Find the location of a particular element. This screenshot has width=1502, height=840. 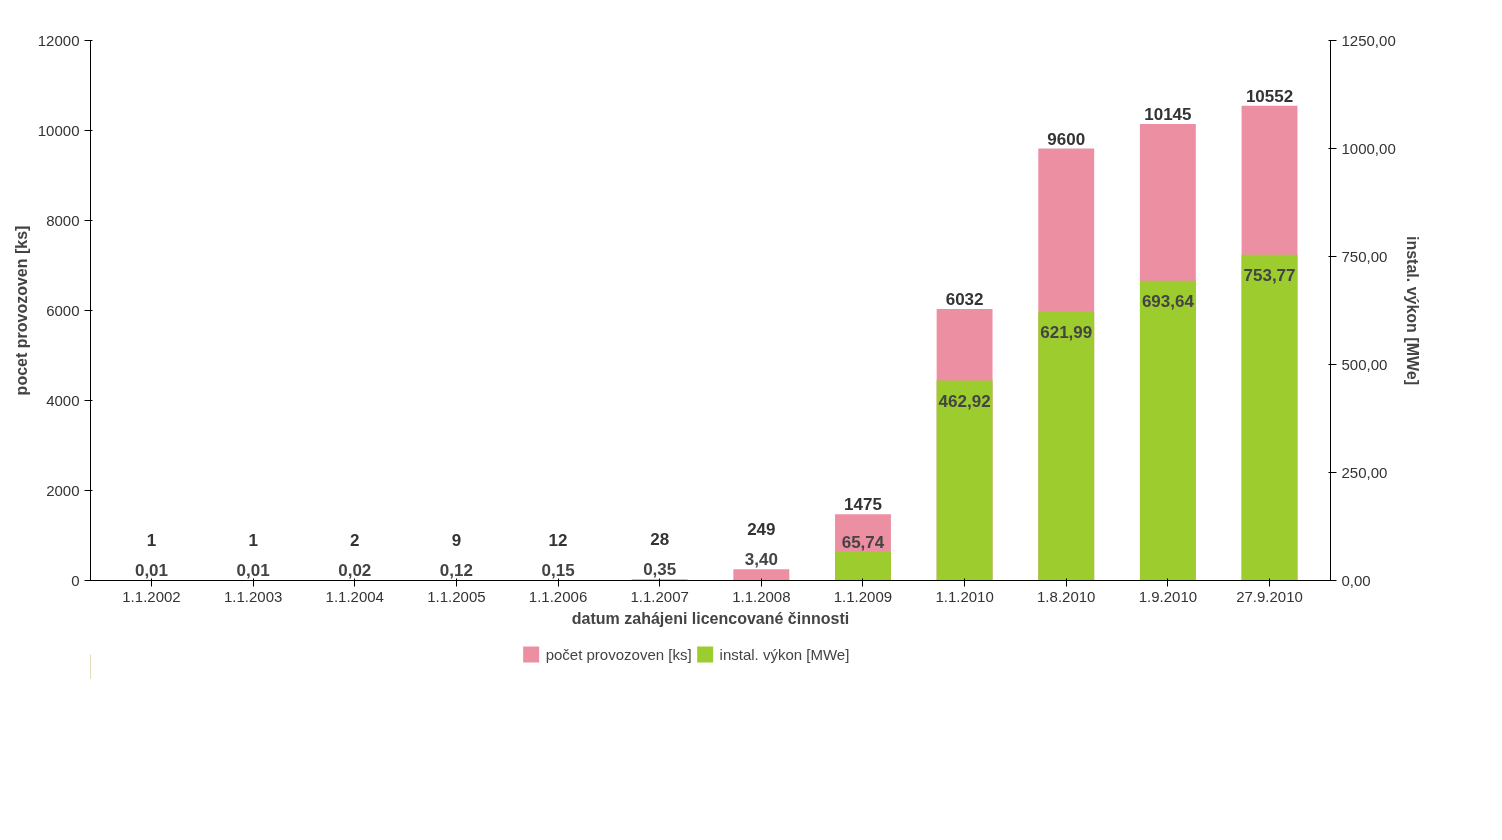

y-axis-title: pocet provozoven [ks] is located at coordinates (21, 310).